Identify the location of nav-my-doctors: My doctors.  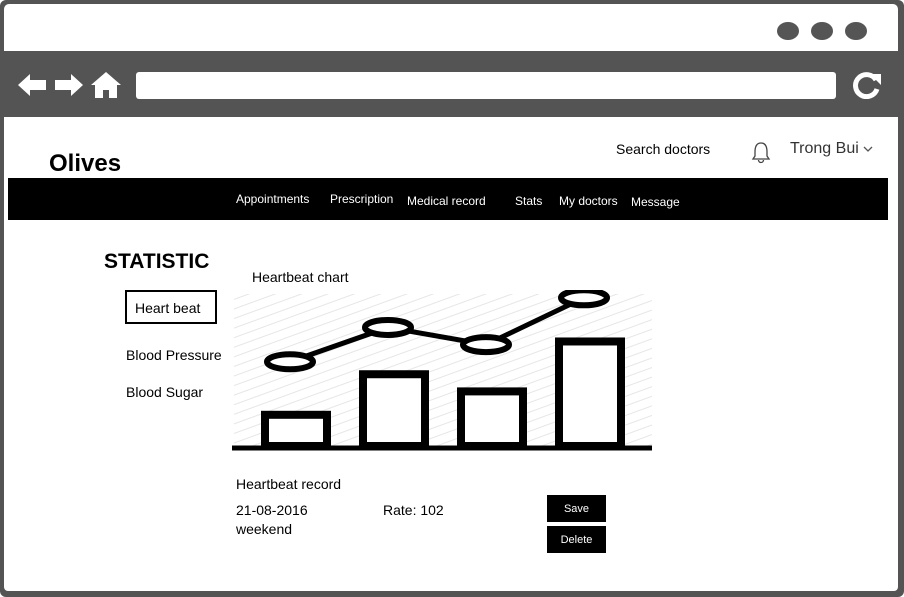
(588, 201).